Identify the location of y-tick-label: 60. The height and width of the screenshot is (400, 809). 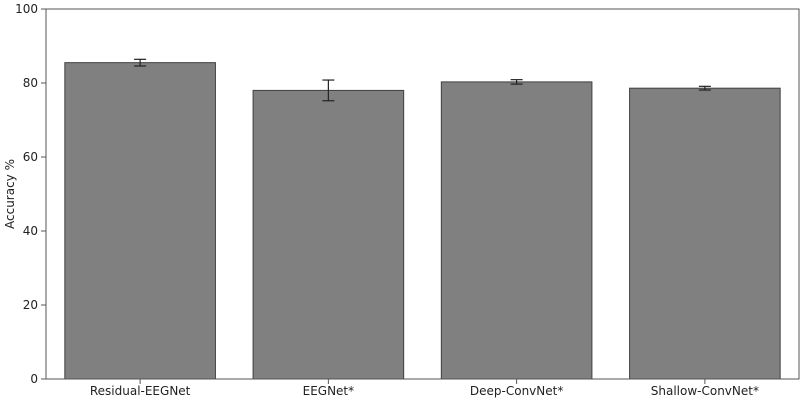
(30, 157).